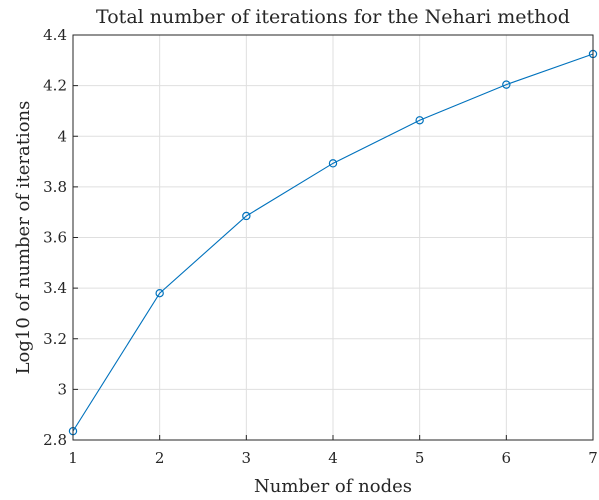 This screenshot has width=599, height=500. What do you see at coordinates (507, 458) in the screenshot?
I see `x-tick-label: 6` at bounding box center [507, 458].